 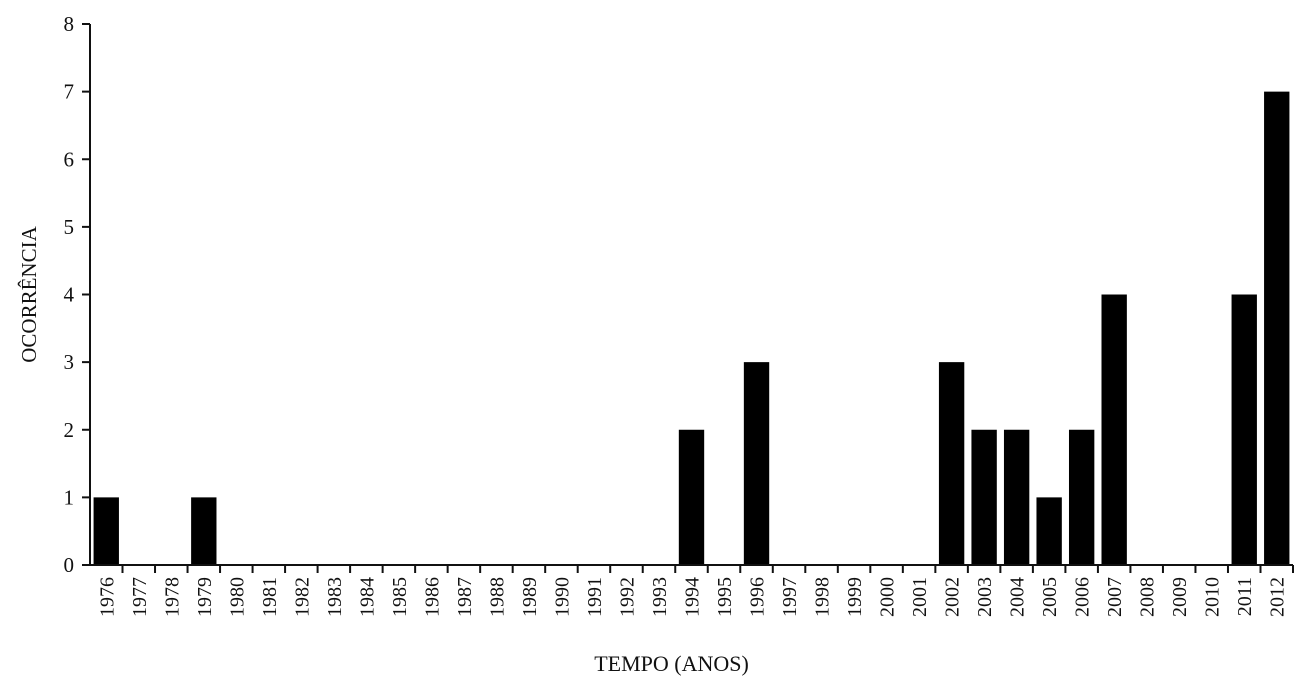 What do you see at coordinates (660, 597) in the screenshot?
I see `x-tick-label-1993: 1993` at bounding box center [660, 597].